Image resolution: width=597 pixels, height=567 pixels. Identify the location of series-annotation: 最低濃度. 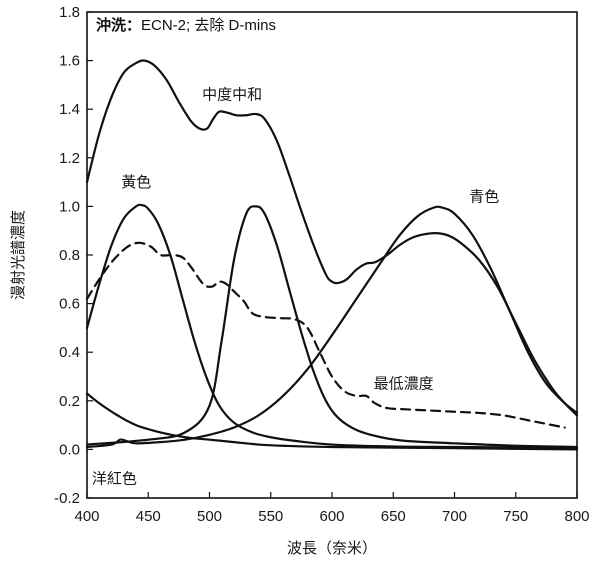
(404, 384).